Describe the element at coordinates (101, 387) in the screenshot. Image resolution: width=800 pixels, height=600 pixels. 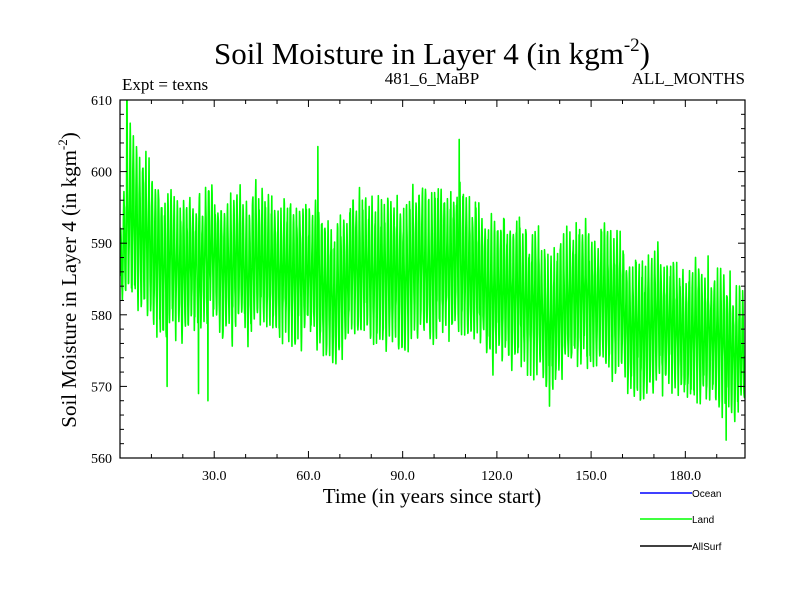
I see `y-tick-label: 570` at that location.